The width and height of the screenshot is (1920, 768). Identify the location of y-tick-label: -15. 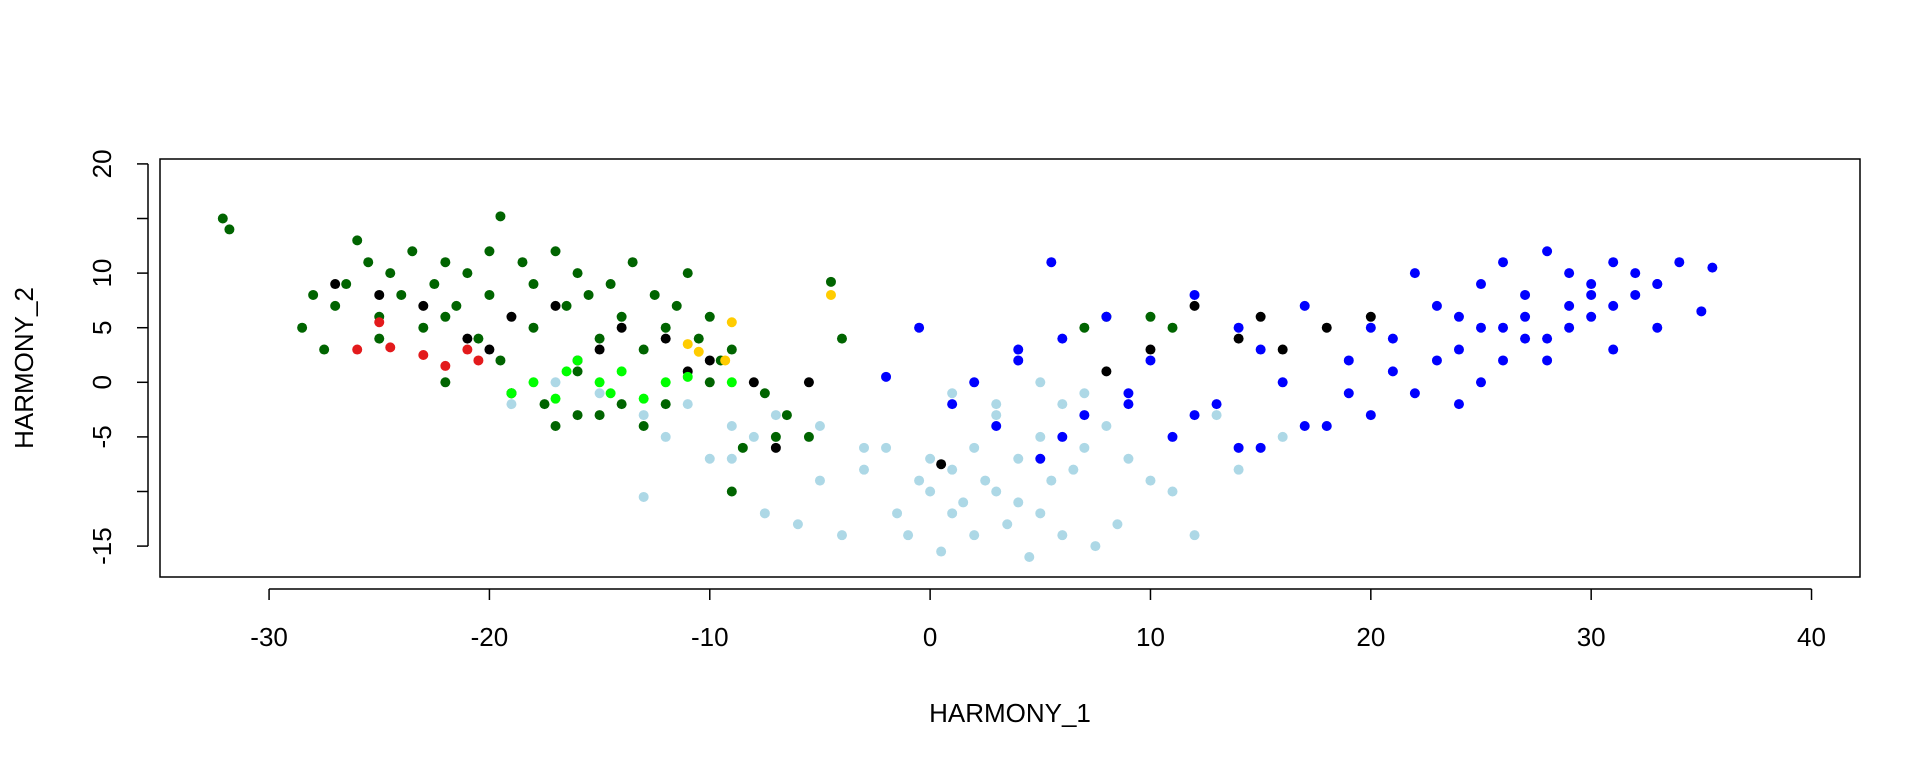
(102, 546).